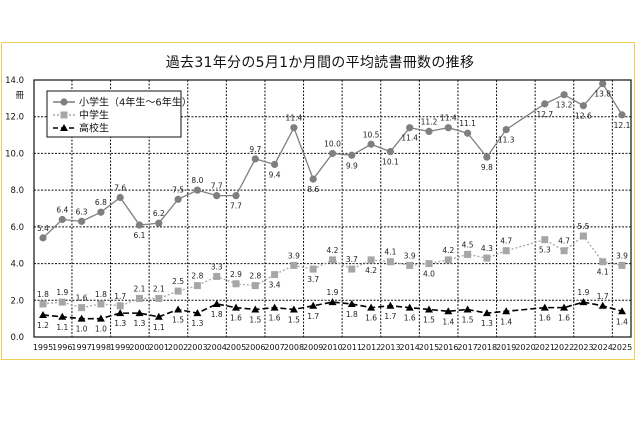  What do you see at coordinates (82, 211) in the screenshot?
I see `data-label: 6.3` at bounding box center [82, 211].